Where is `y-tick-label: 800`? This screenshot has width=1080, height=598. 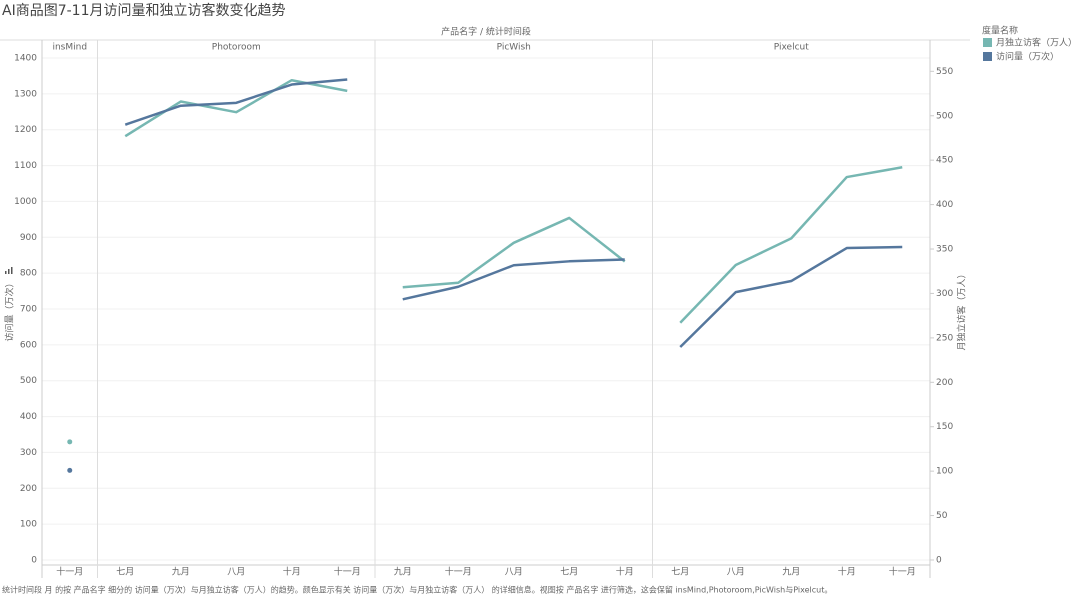 y-tick-label: 800 is located at coordinates (28, 274).